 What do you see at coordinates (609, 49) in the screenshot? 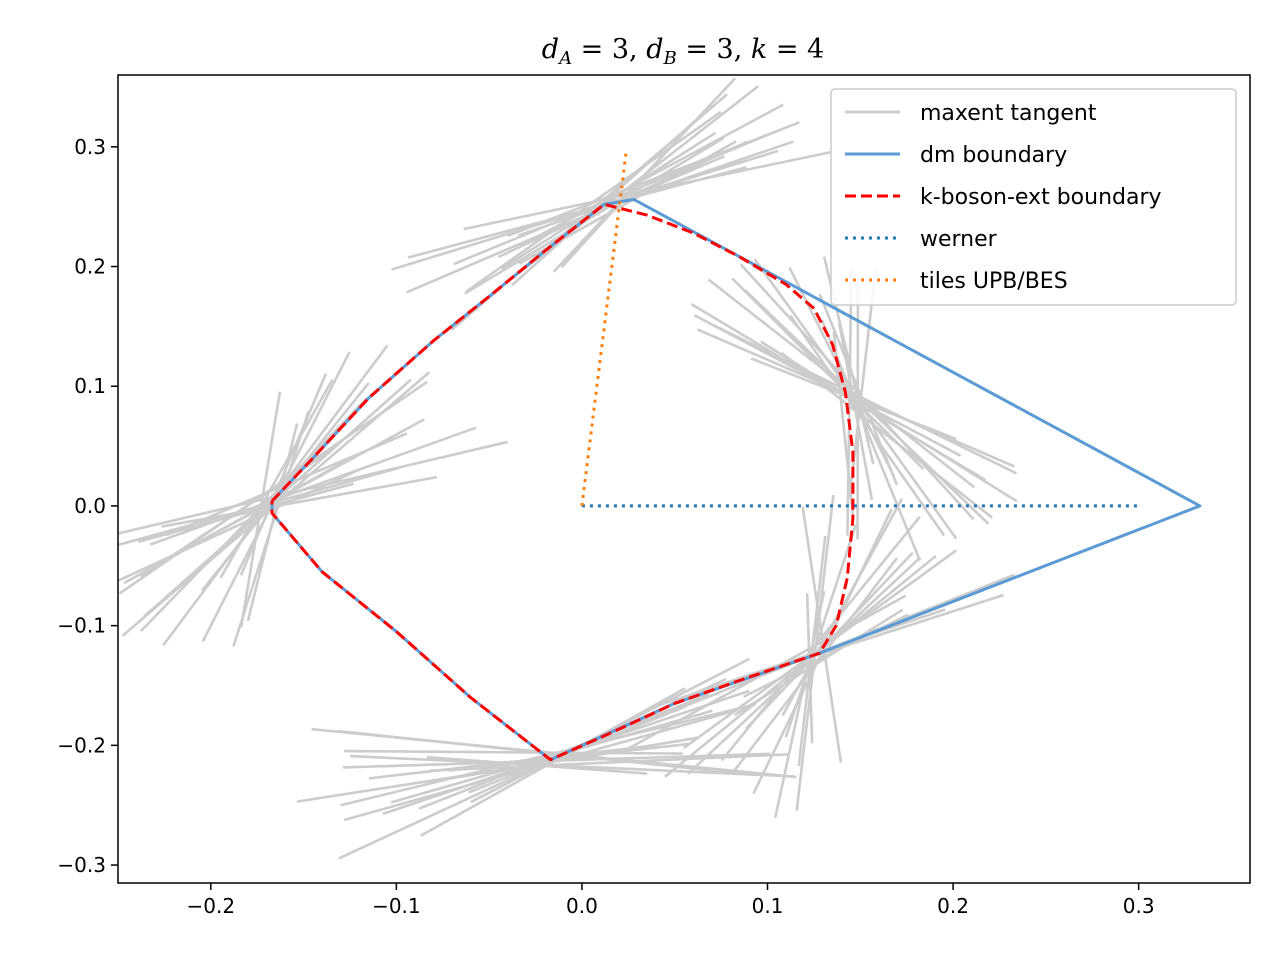
I see `title-d-a-value: = 3,` at bounding box center [609, 49].